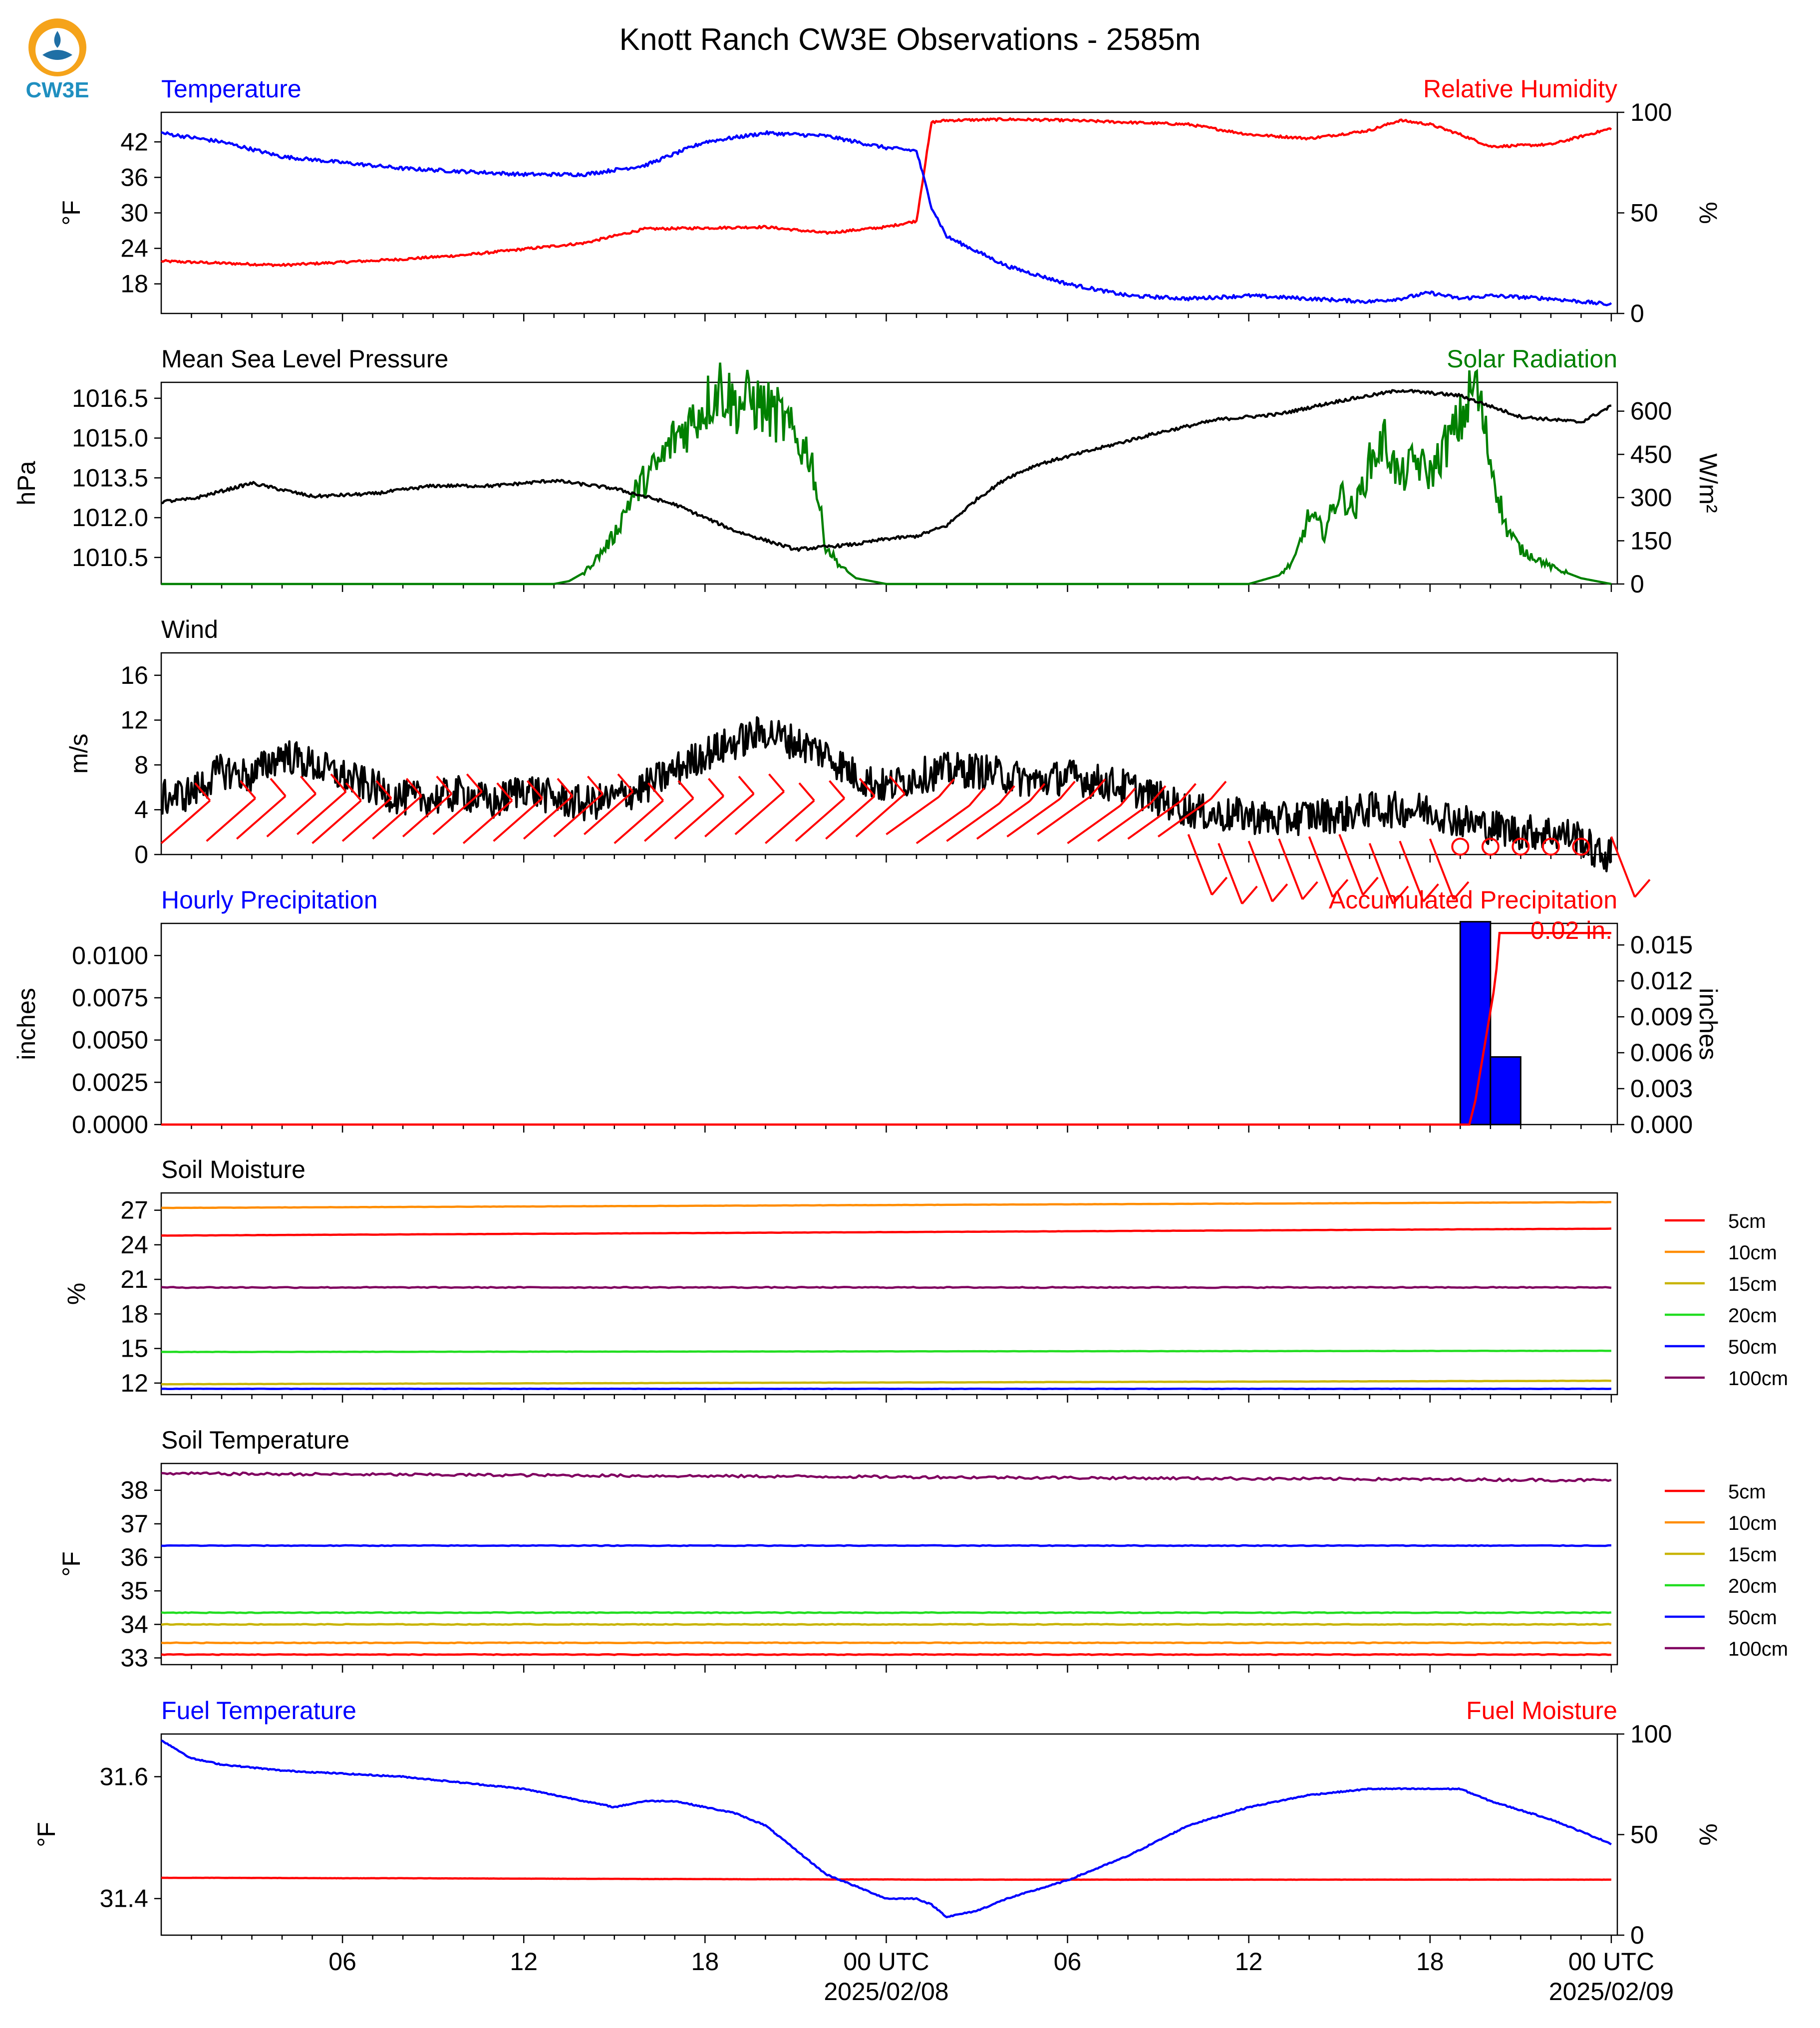  What do you see at coordinates (1249, 1962) in the screenshot?
I see `x-tick-label: 12` at bounding box center [1249, 1962].